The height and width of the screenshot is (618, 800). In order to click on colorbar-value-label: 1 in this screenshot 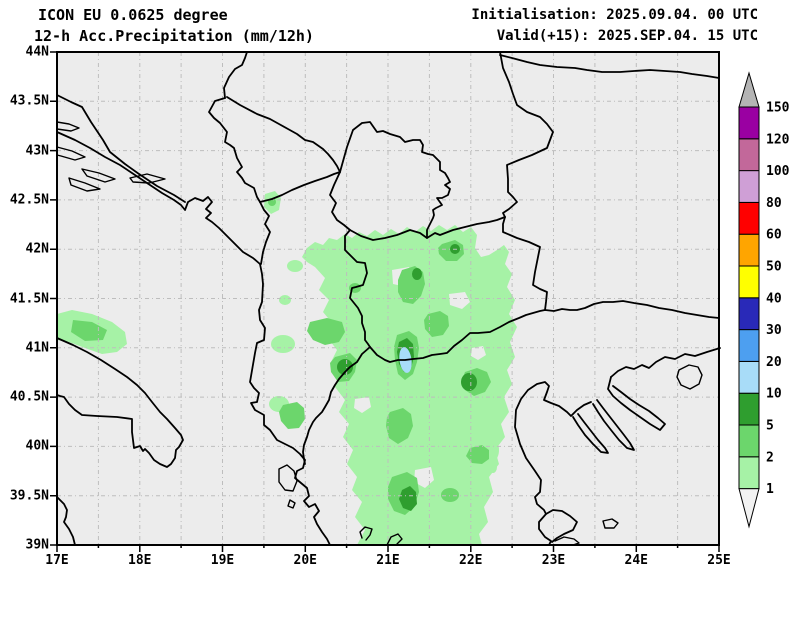, I will do `click(770, 489)`.